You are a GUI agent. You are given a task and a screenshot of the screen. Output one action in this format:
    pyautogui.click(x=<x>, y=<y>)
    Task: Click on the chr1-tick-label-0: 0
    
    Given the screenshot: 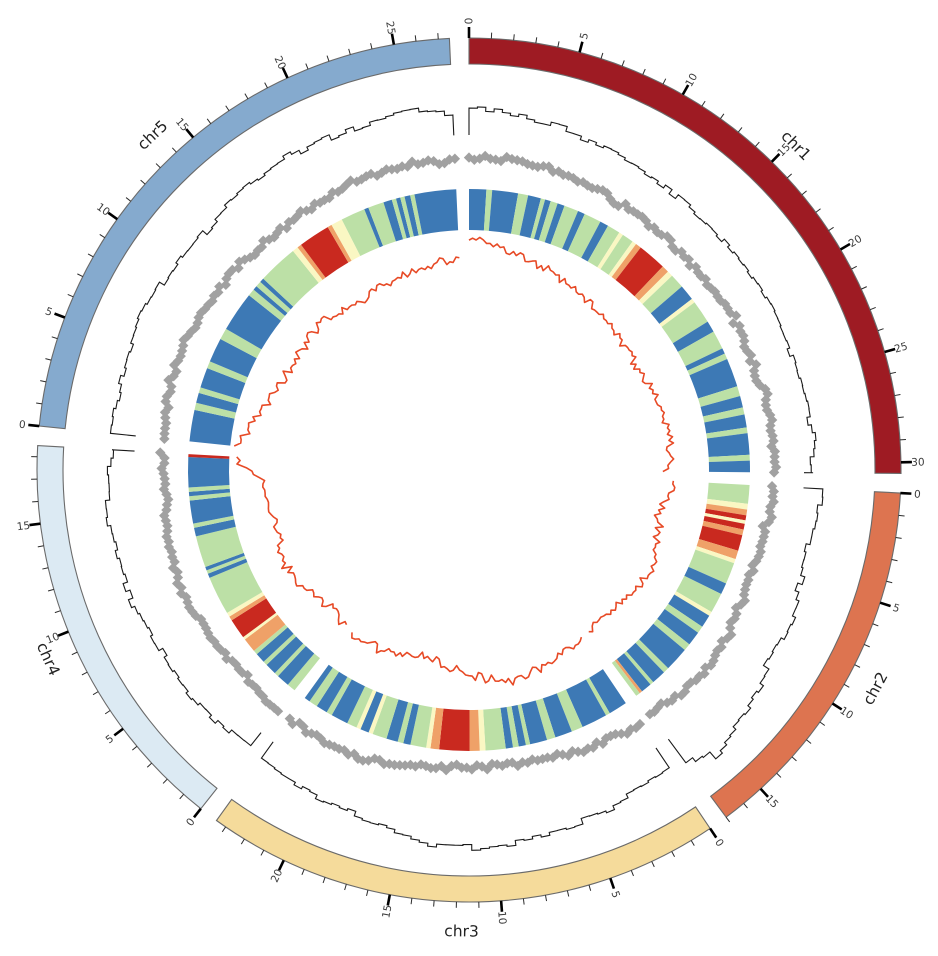 What is the action you would take?
    pyautogui.click(x=470, y=21)
    